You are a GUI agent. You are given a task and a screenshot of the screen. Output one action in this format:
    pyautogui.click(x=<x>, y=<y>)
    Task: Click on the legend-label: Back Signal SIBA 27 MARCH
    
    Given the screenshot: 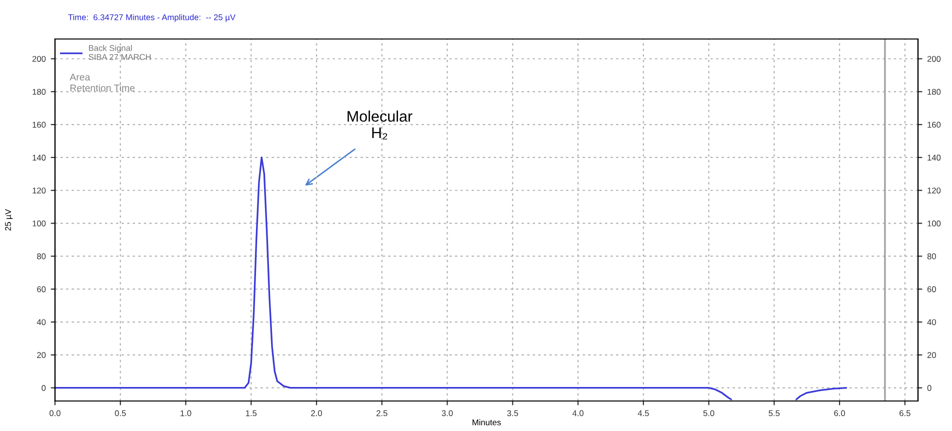 What is the action you would take?
    pyautogui.click(x=119, y=52)
    